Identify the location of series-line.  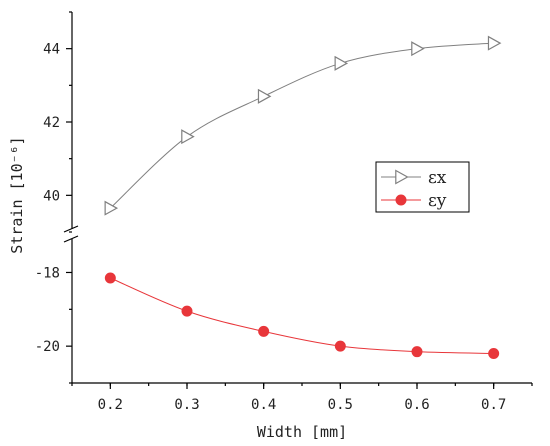
(302, 316).